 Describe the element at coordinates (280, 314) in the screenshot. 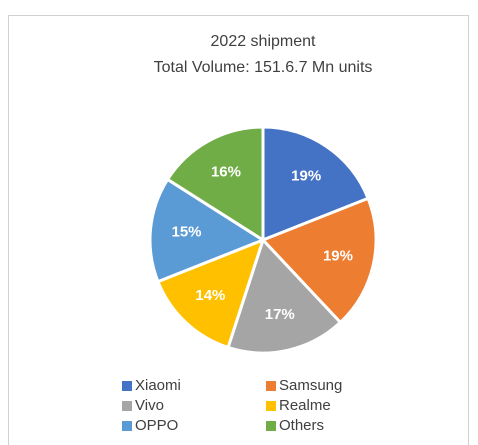

I see `data-label: 17%` at that location.